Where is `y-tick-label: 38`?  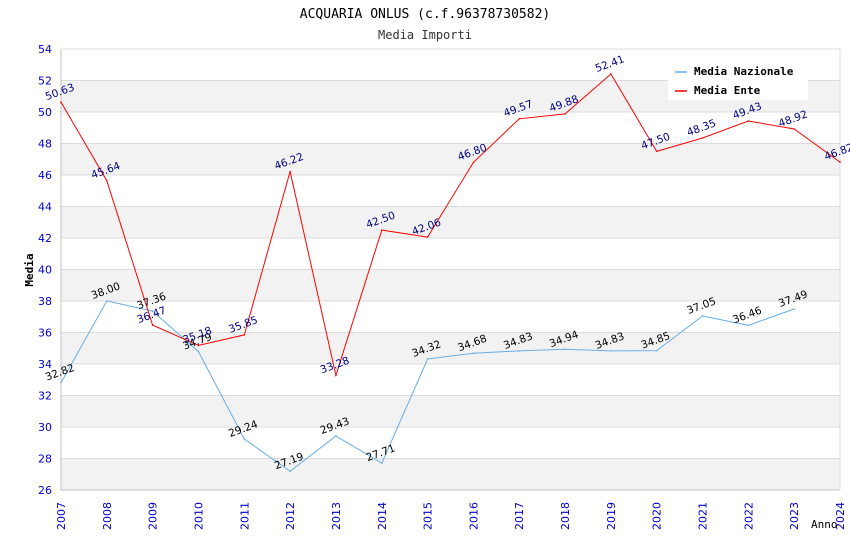
y-tick-label: 38 is located at coordinates (45, 301).